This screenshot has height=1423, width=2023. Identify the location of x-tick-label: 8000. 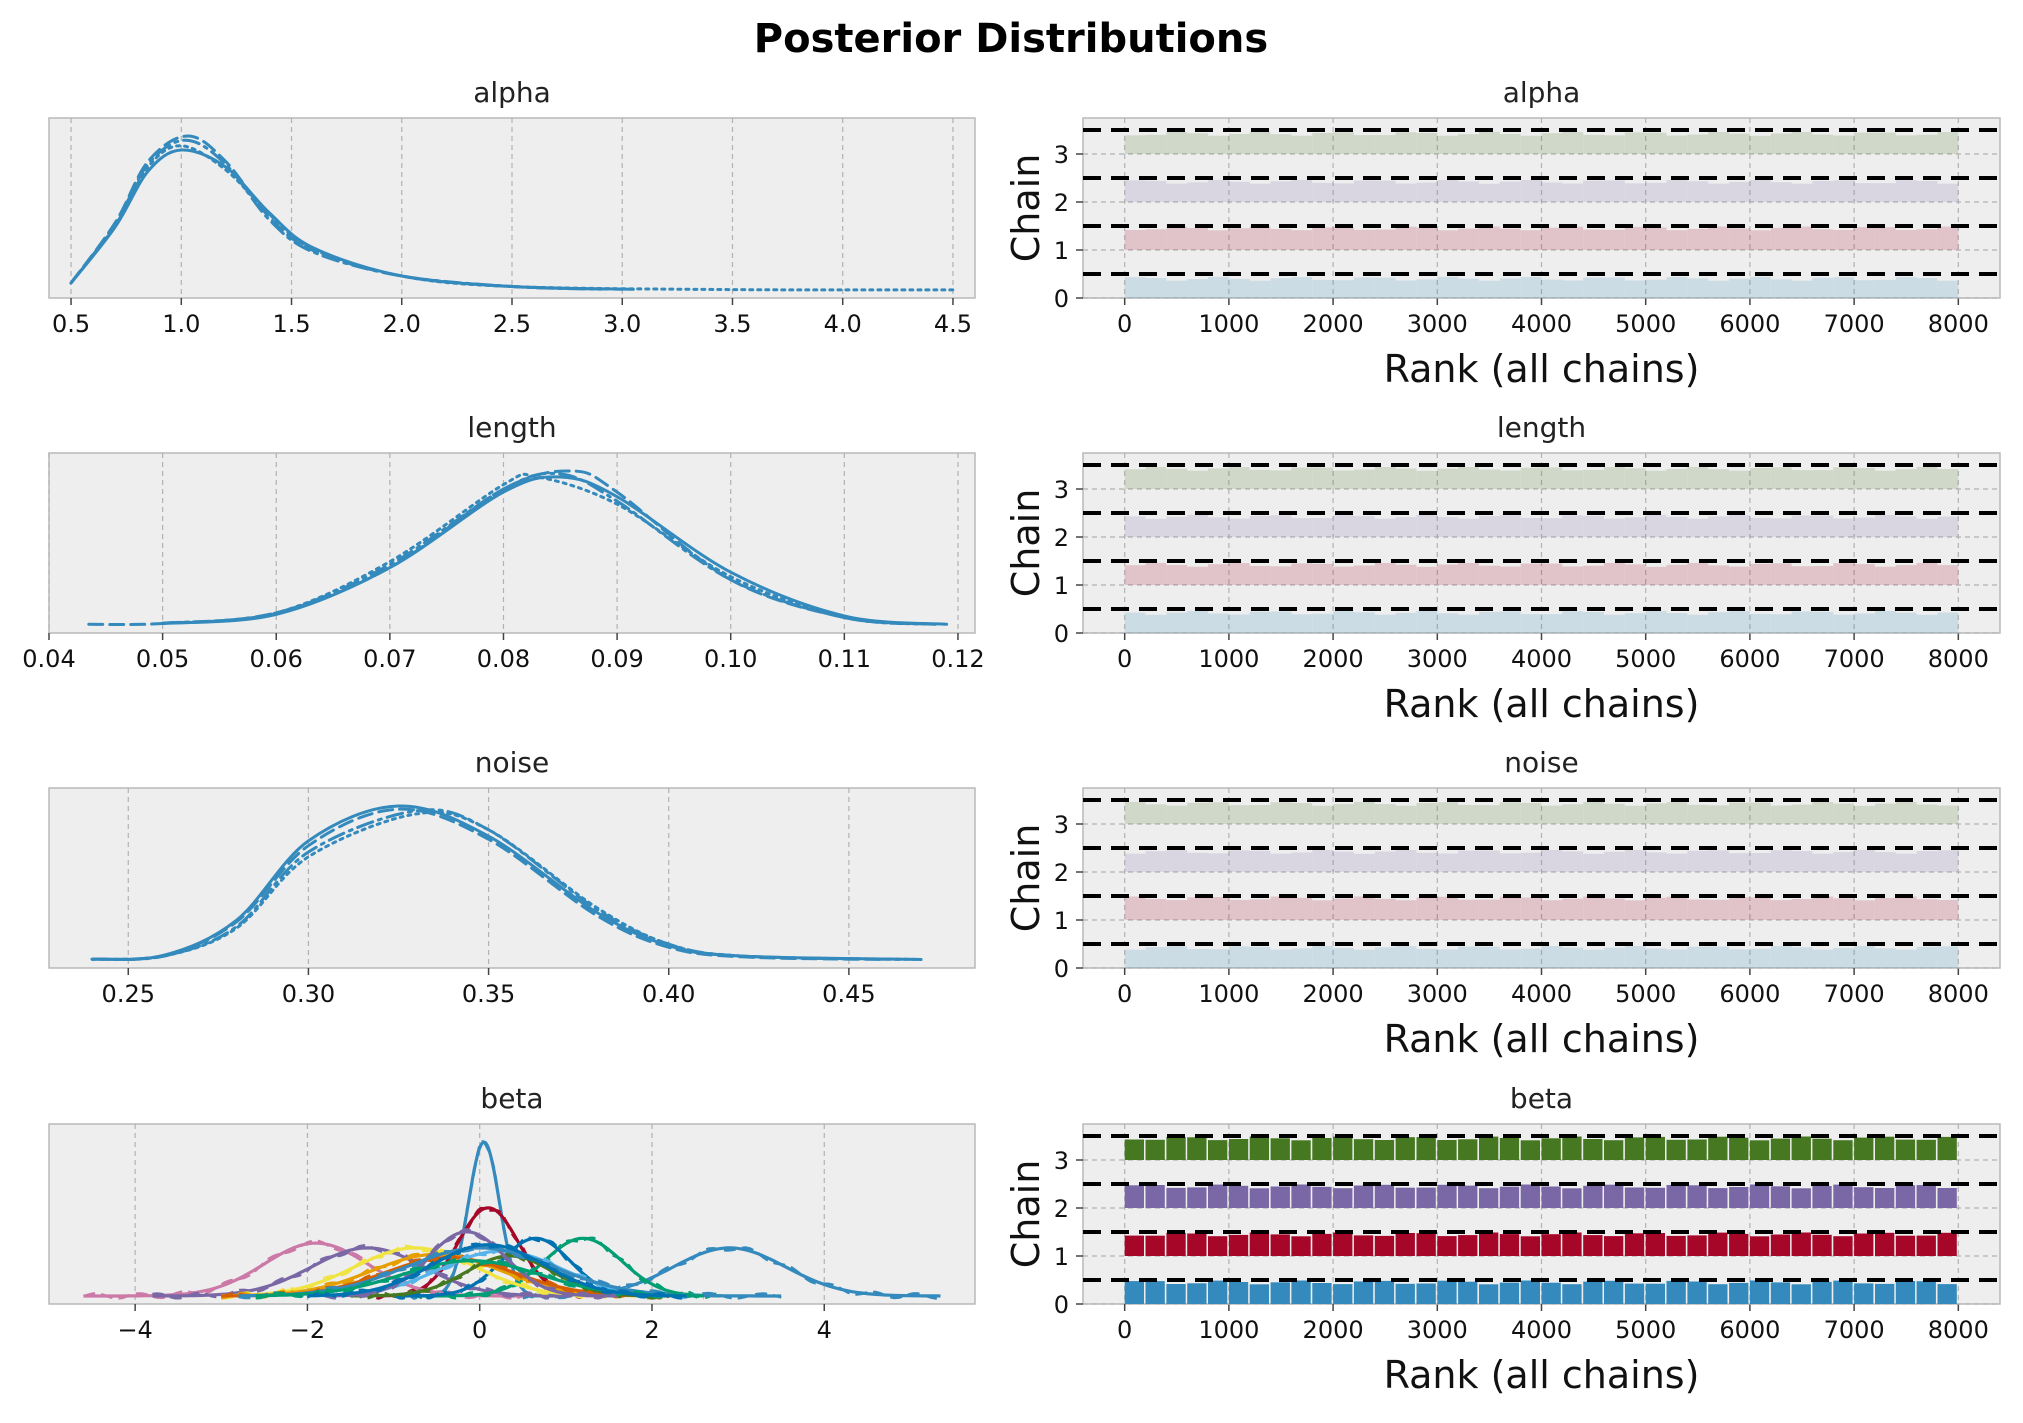
(1958, 1330).